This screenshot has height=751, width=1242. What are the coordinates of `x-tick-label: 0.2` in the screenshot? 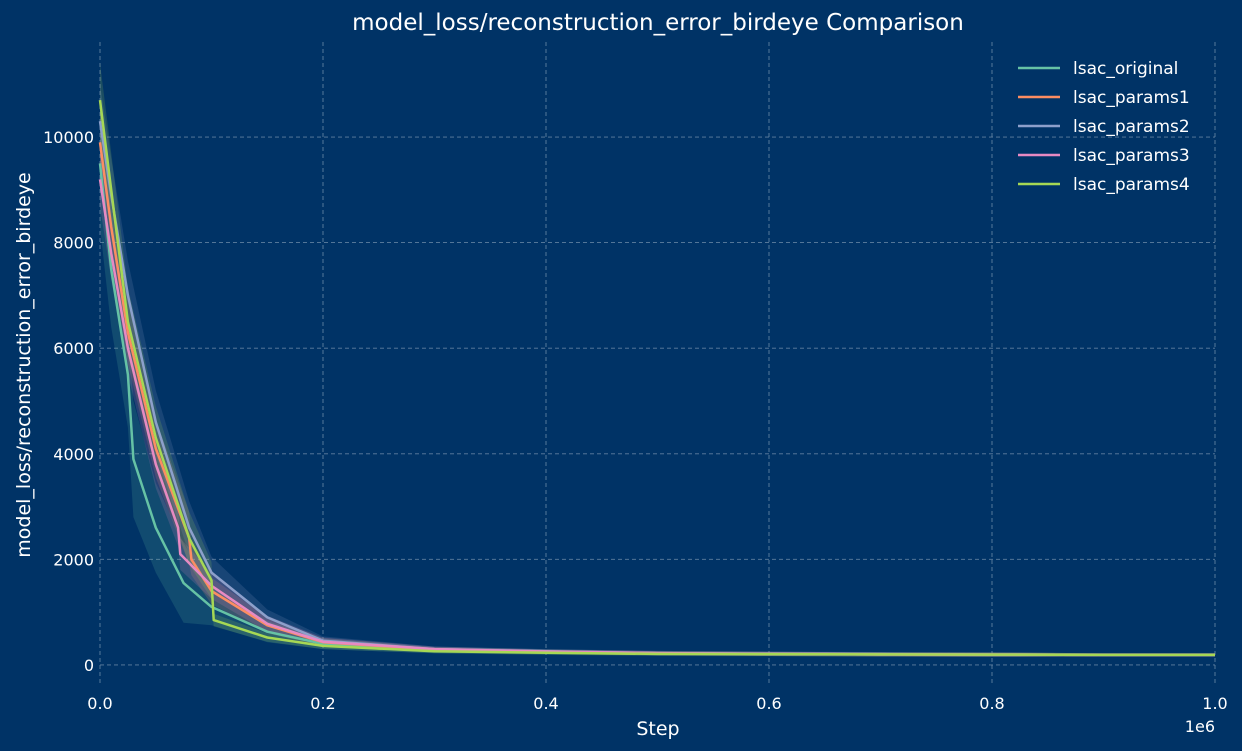 It's located at (322, 703).